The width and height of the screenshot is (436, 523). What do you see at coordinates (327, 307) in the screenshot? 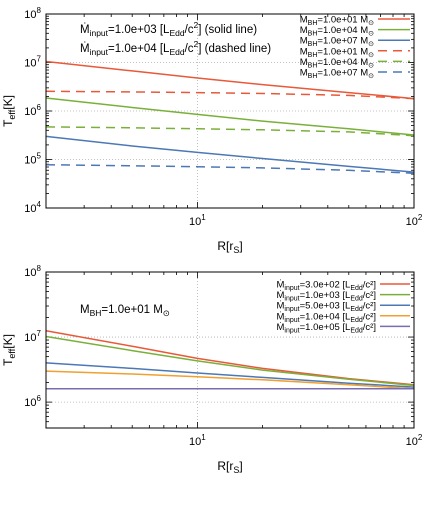
I see `legend-label: Ṁinput=5.0e+03 [LEdd/c²]` at bounding box center [327, 307].